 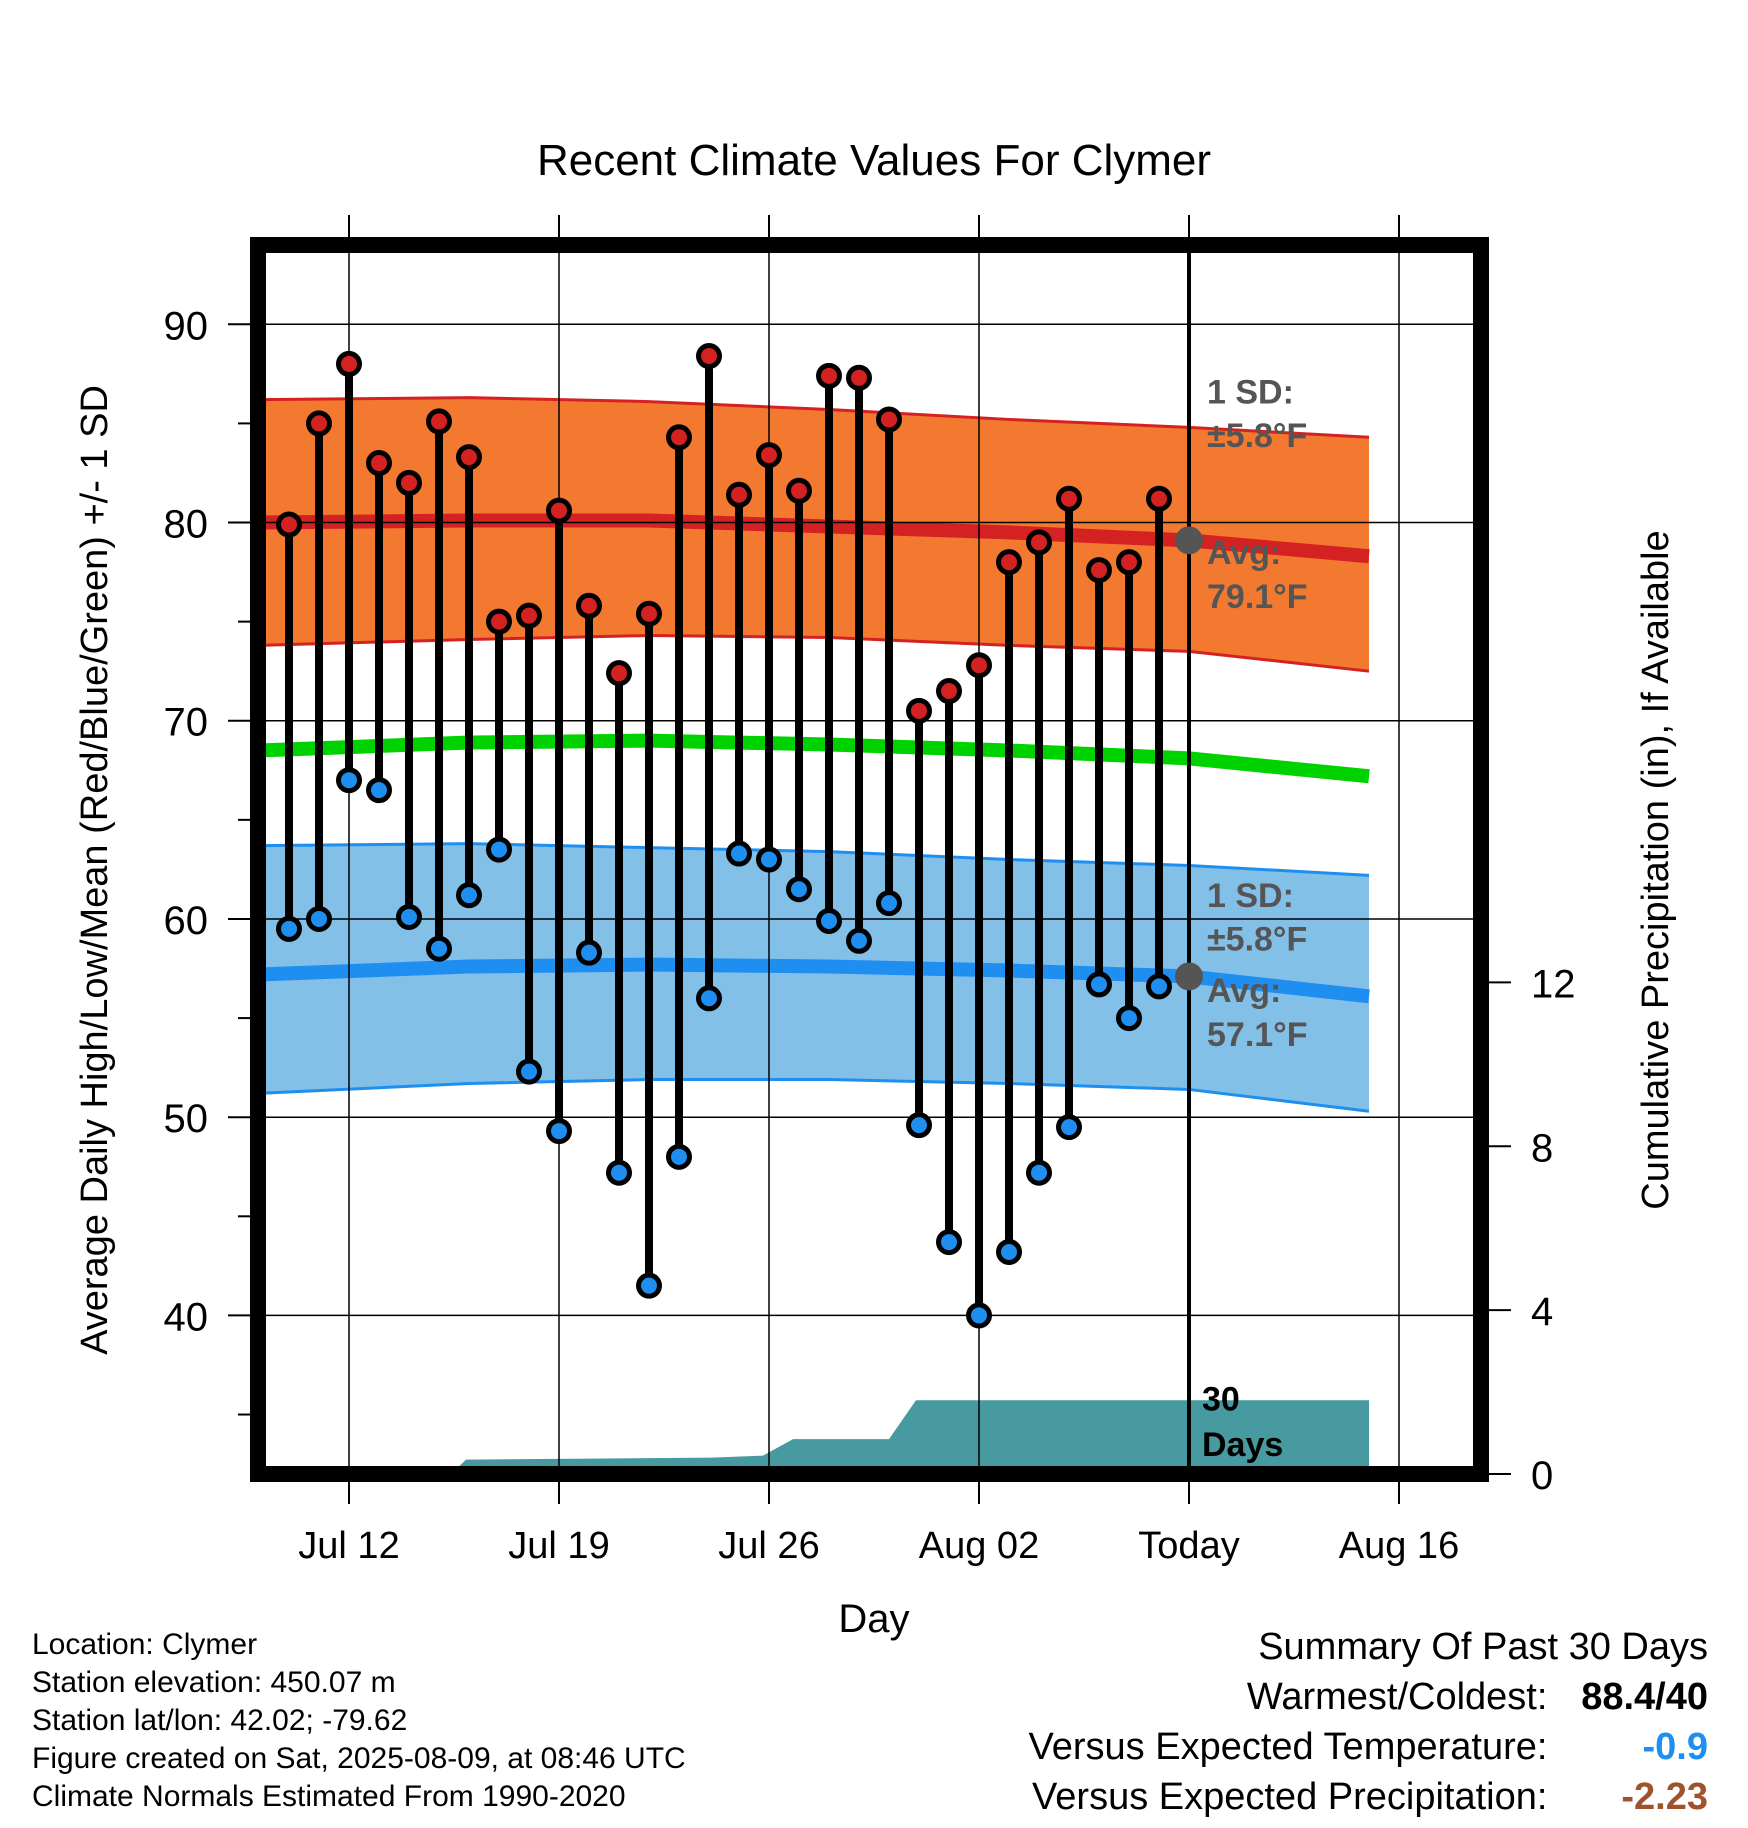 I want to click on low-sd-value: ±5.8°F, so click(x=1257, y=940).